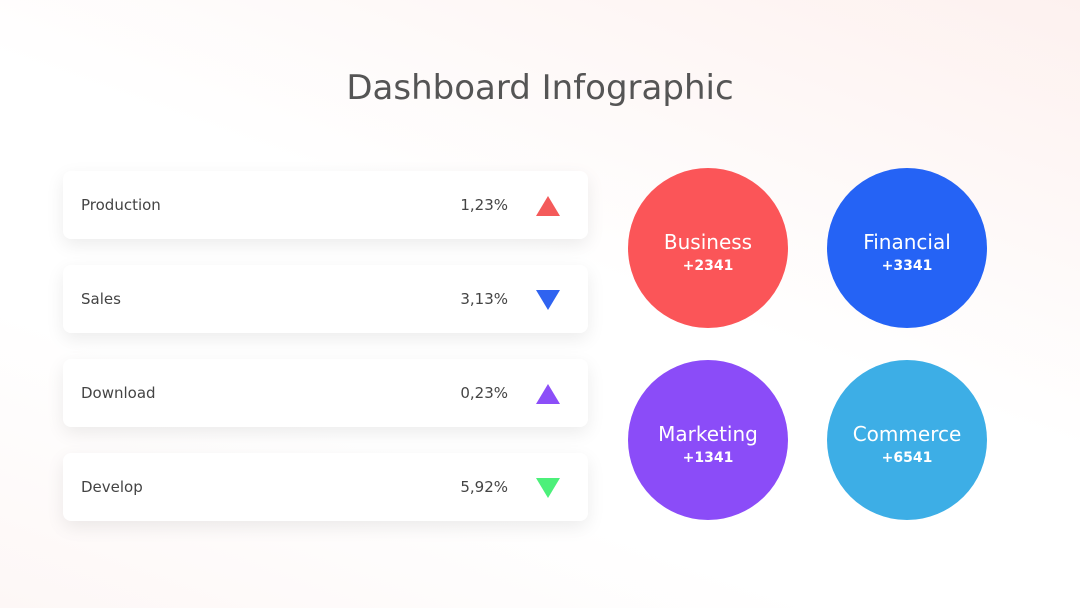 The height and width of the screenshot is (608, 1080). What do you see at coordinates (325, 299) in the screenshot?
I see `metric-card: Sales 3,13%` at bounding box center [325, 299].